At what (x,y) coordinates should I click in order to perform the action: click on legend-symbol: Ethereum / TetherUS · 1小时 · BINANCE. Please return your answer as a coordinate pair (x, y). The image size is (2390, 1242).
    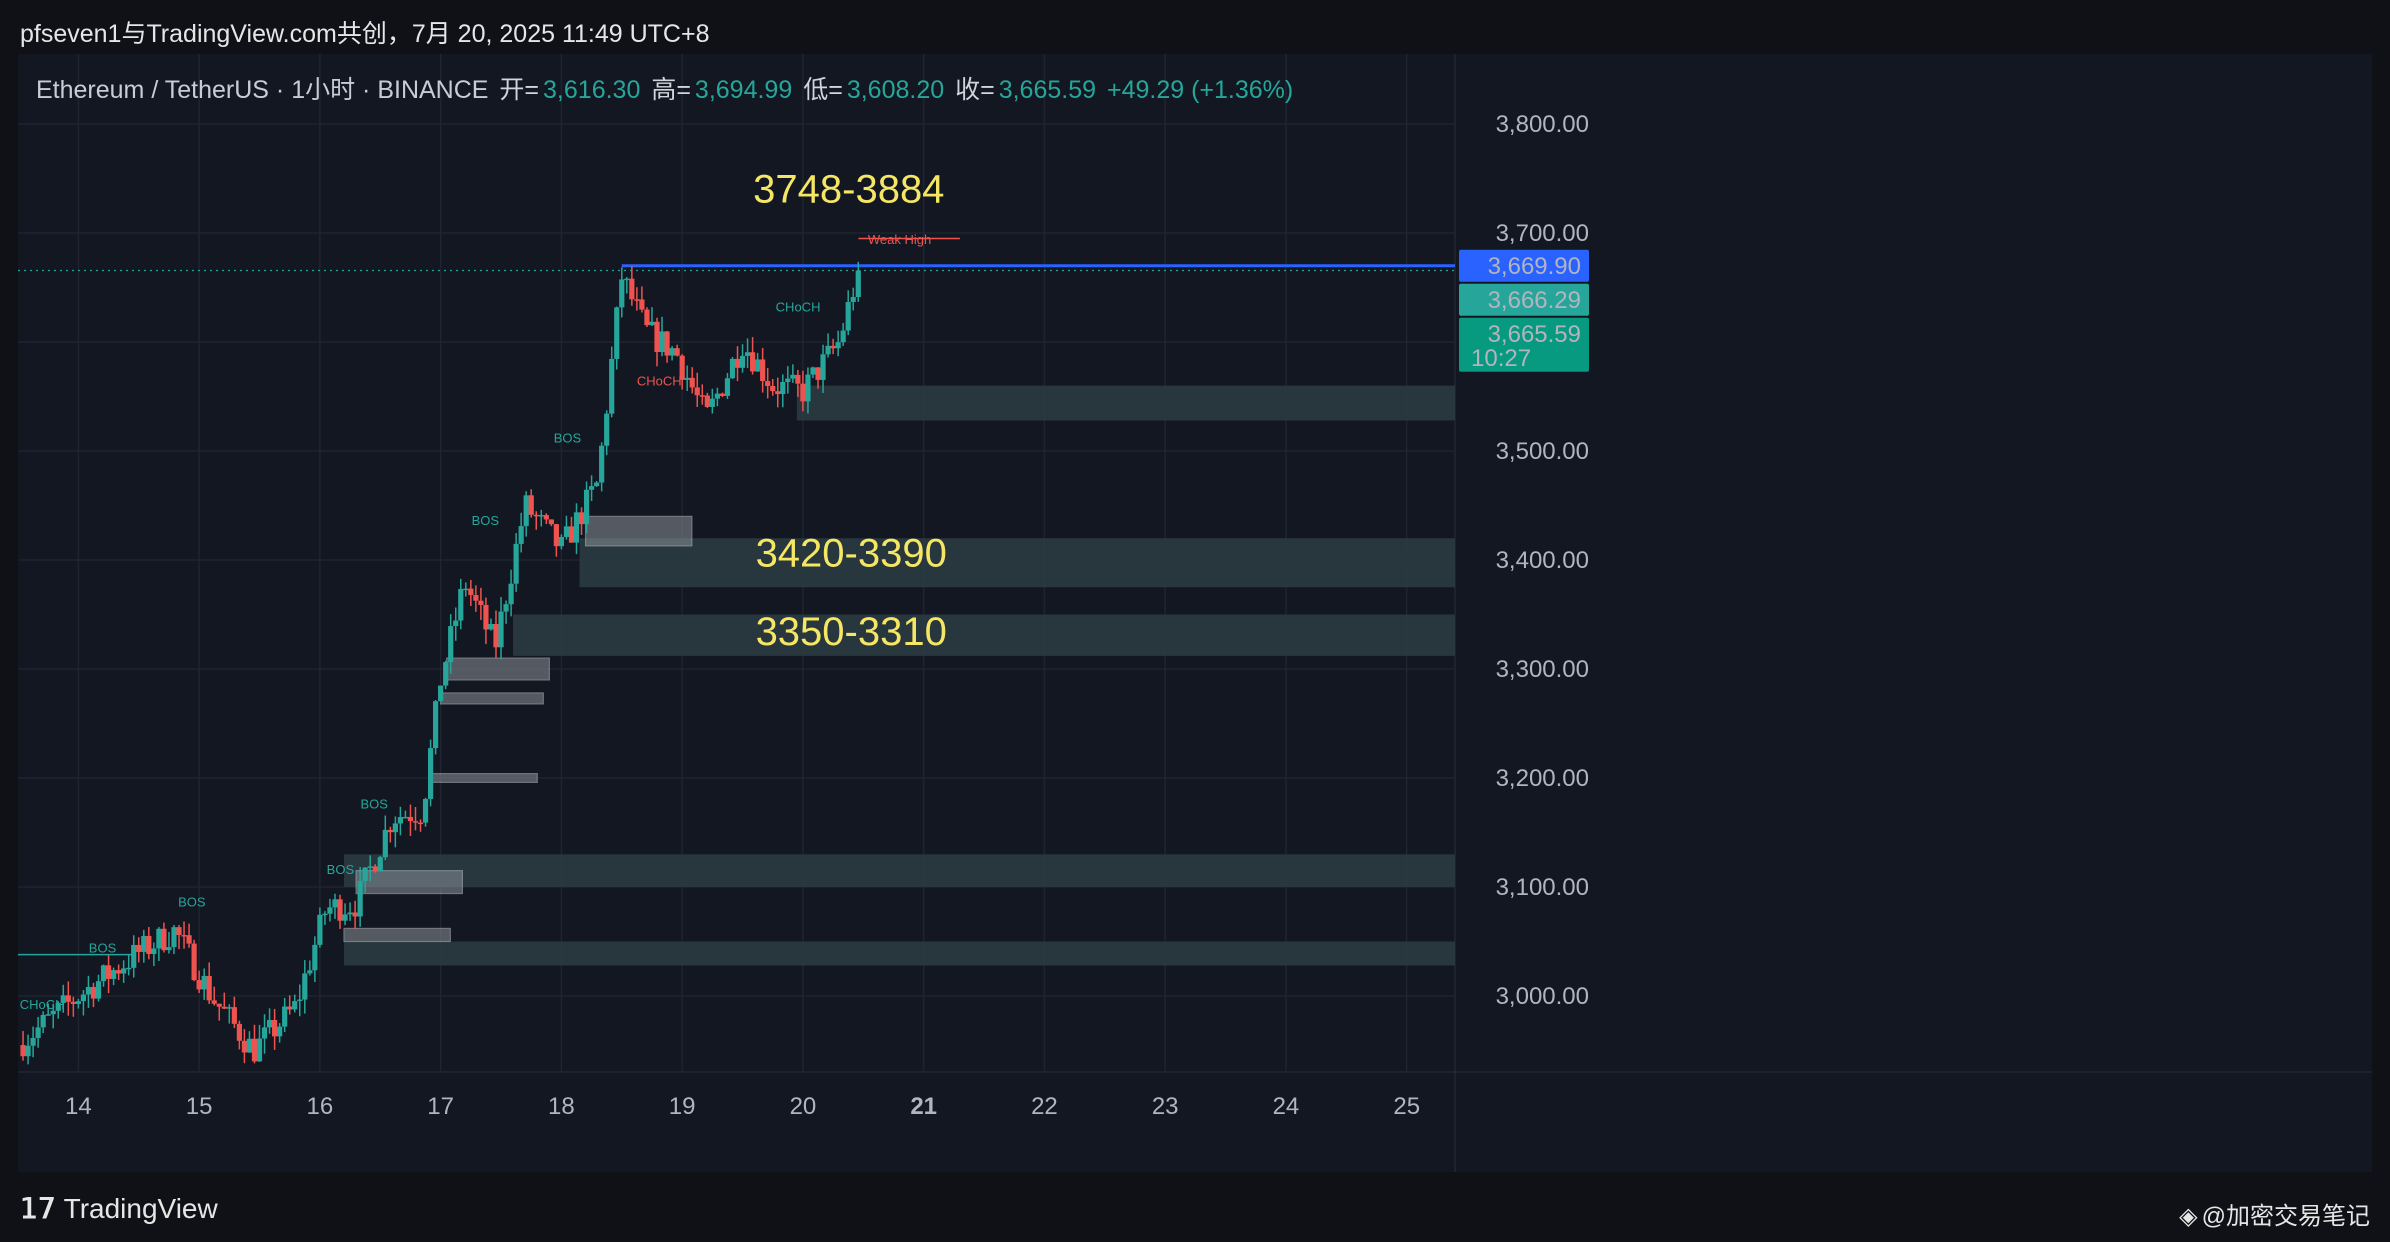
    Looking at the image, I should click on (262, 90).